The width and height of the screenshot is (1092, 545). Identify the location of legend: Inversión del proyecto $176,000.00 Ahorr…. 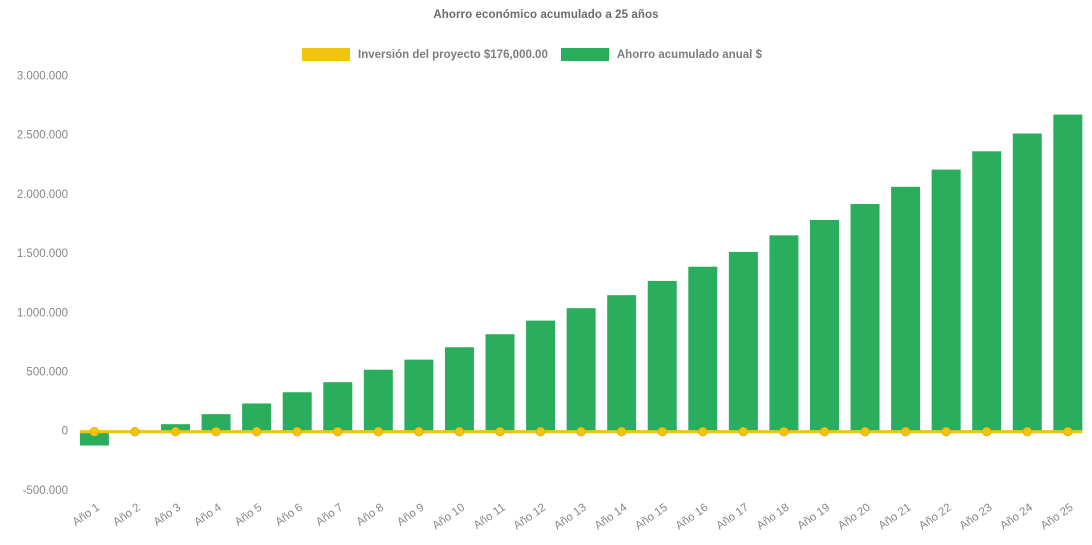
(532, 54).